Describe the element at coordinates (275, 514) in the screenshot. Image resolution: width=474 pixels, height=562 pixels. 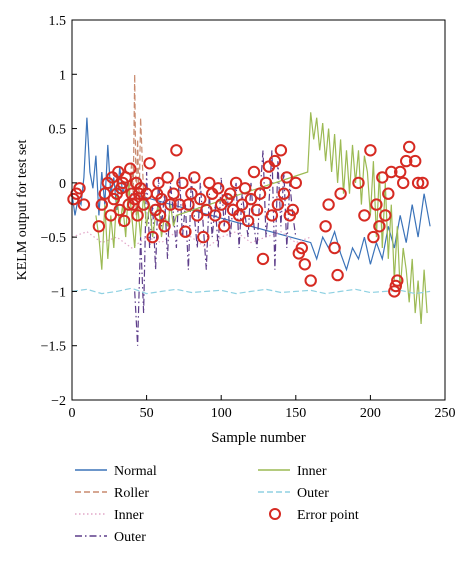
I see `legend-marker-error-point` at that location.